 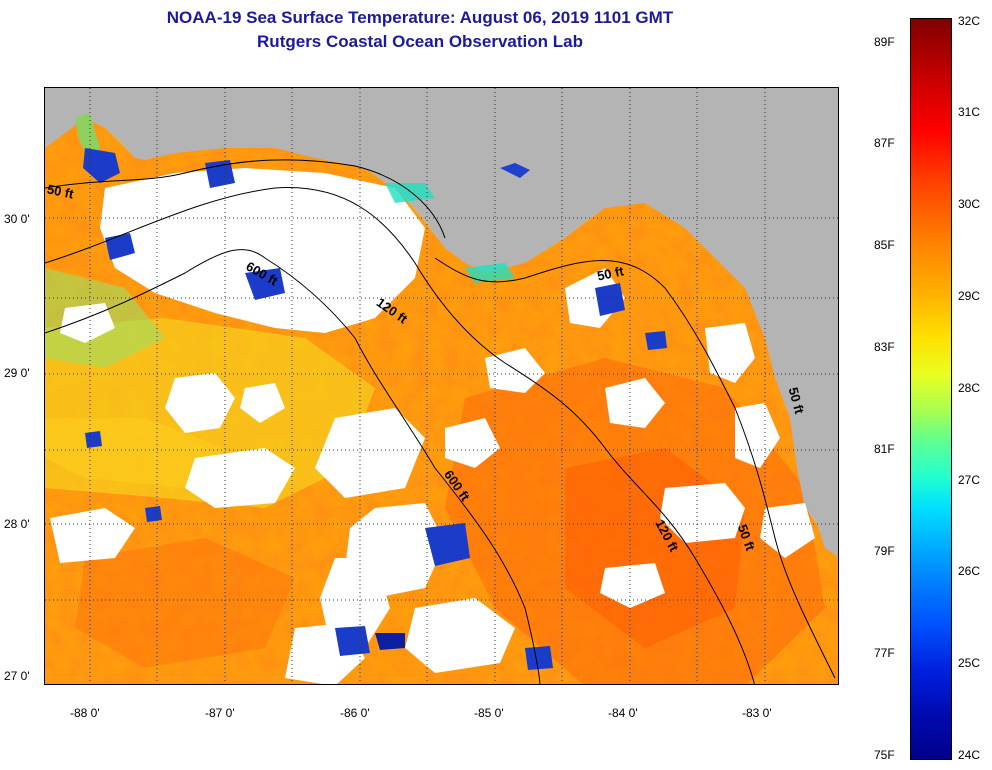 What do you see at coordinates (969, 204) in the screenshot?
I see `colorbar-c-label: 30C` at bounding box center [969, 204].